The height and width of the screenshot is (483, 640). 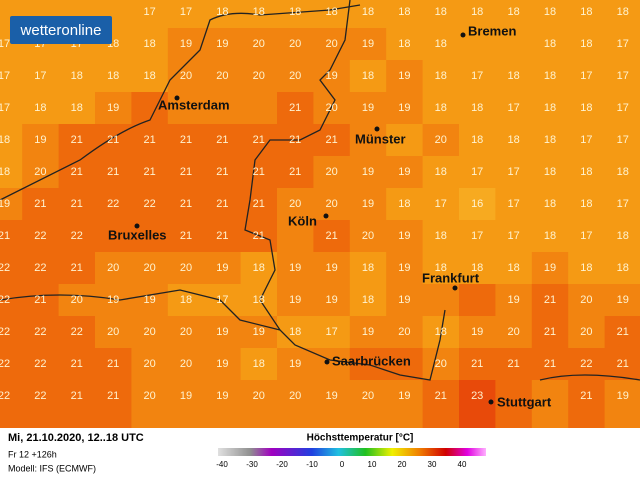 I want to click on temp-value: 23, so click(x=477, y=396).